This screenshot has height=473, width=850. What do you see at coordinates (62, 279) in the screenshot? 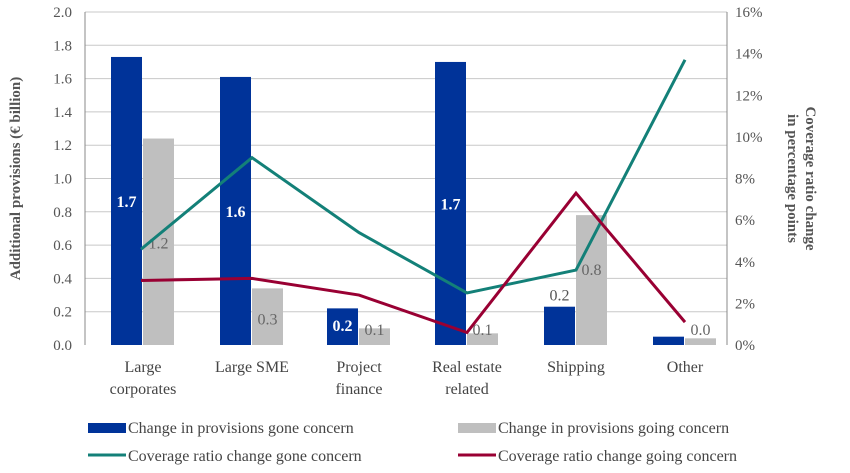
I see `y-tick-label: 0.4` at bounding box center [62, 279].